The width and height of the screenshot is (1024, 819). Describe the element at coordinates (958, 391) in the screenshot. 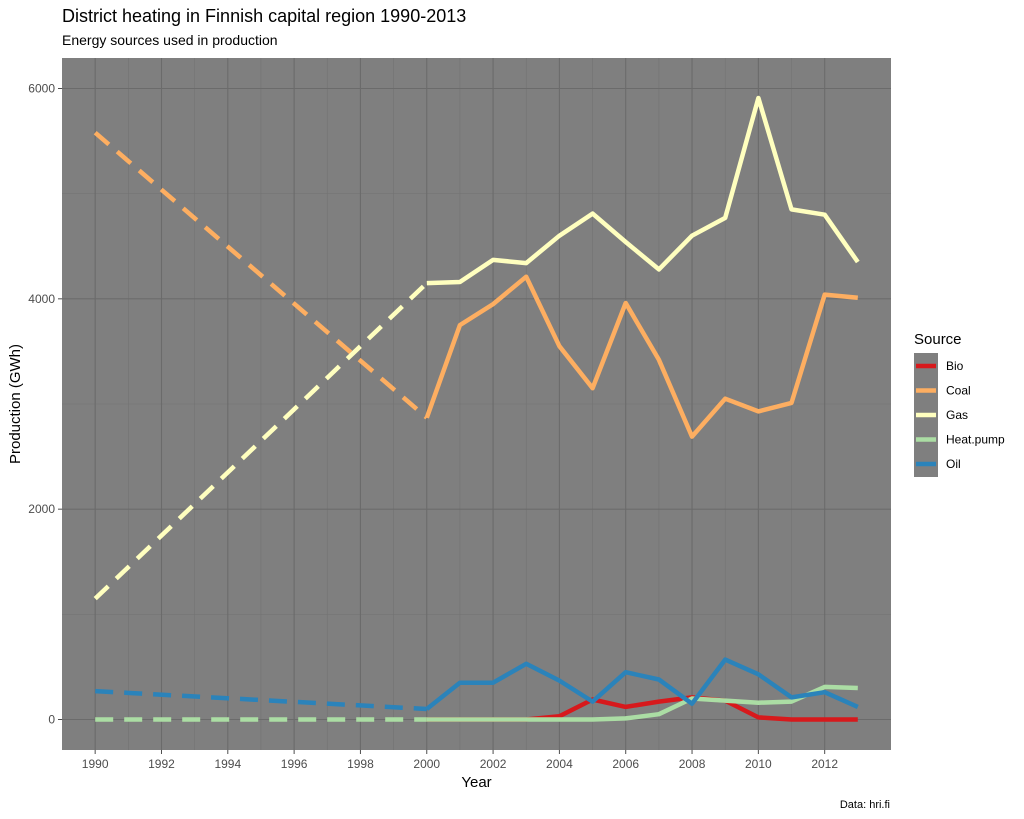

I see `legend-label-coal: Coal` at that location.